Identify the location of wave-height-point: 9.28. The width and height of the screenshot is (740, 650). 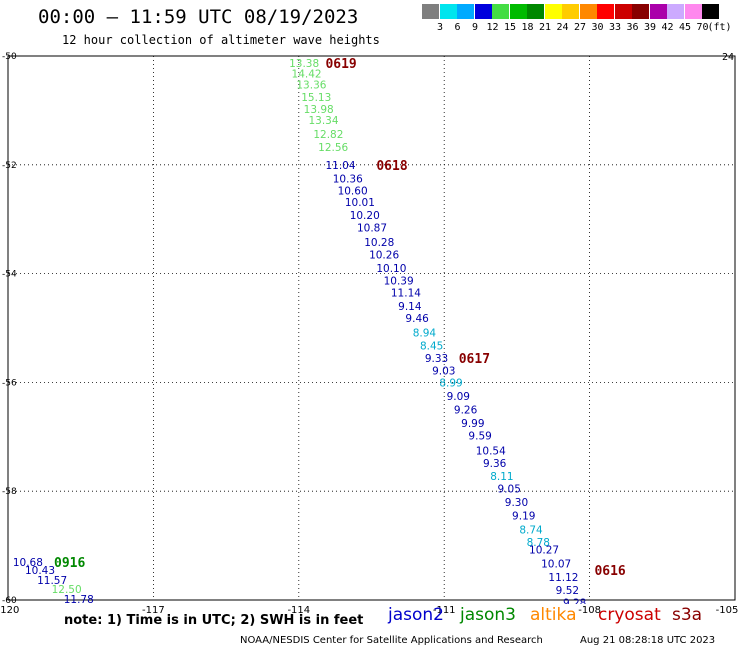
(574, 604).